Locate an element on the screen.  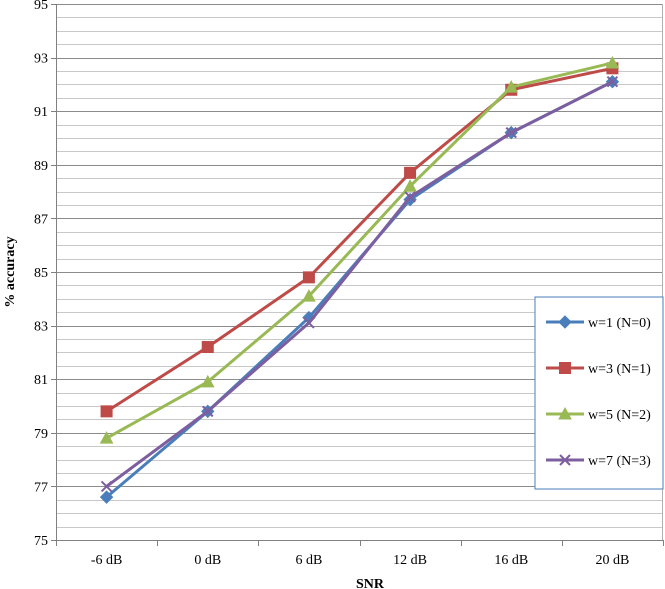
legend: w=1 (N=0) w=3 (N=1) w=5 (N=2) w=7 (N=3) is located at coordinates (599, 393).